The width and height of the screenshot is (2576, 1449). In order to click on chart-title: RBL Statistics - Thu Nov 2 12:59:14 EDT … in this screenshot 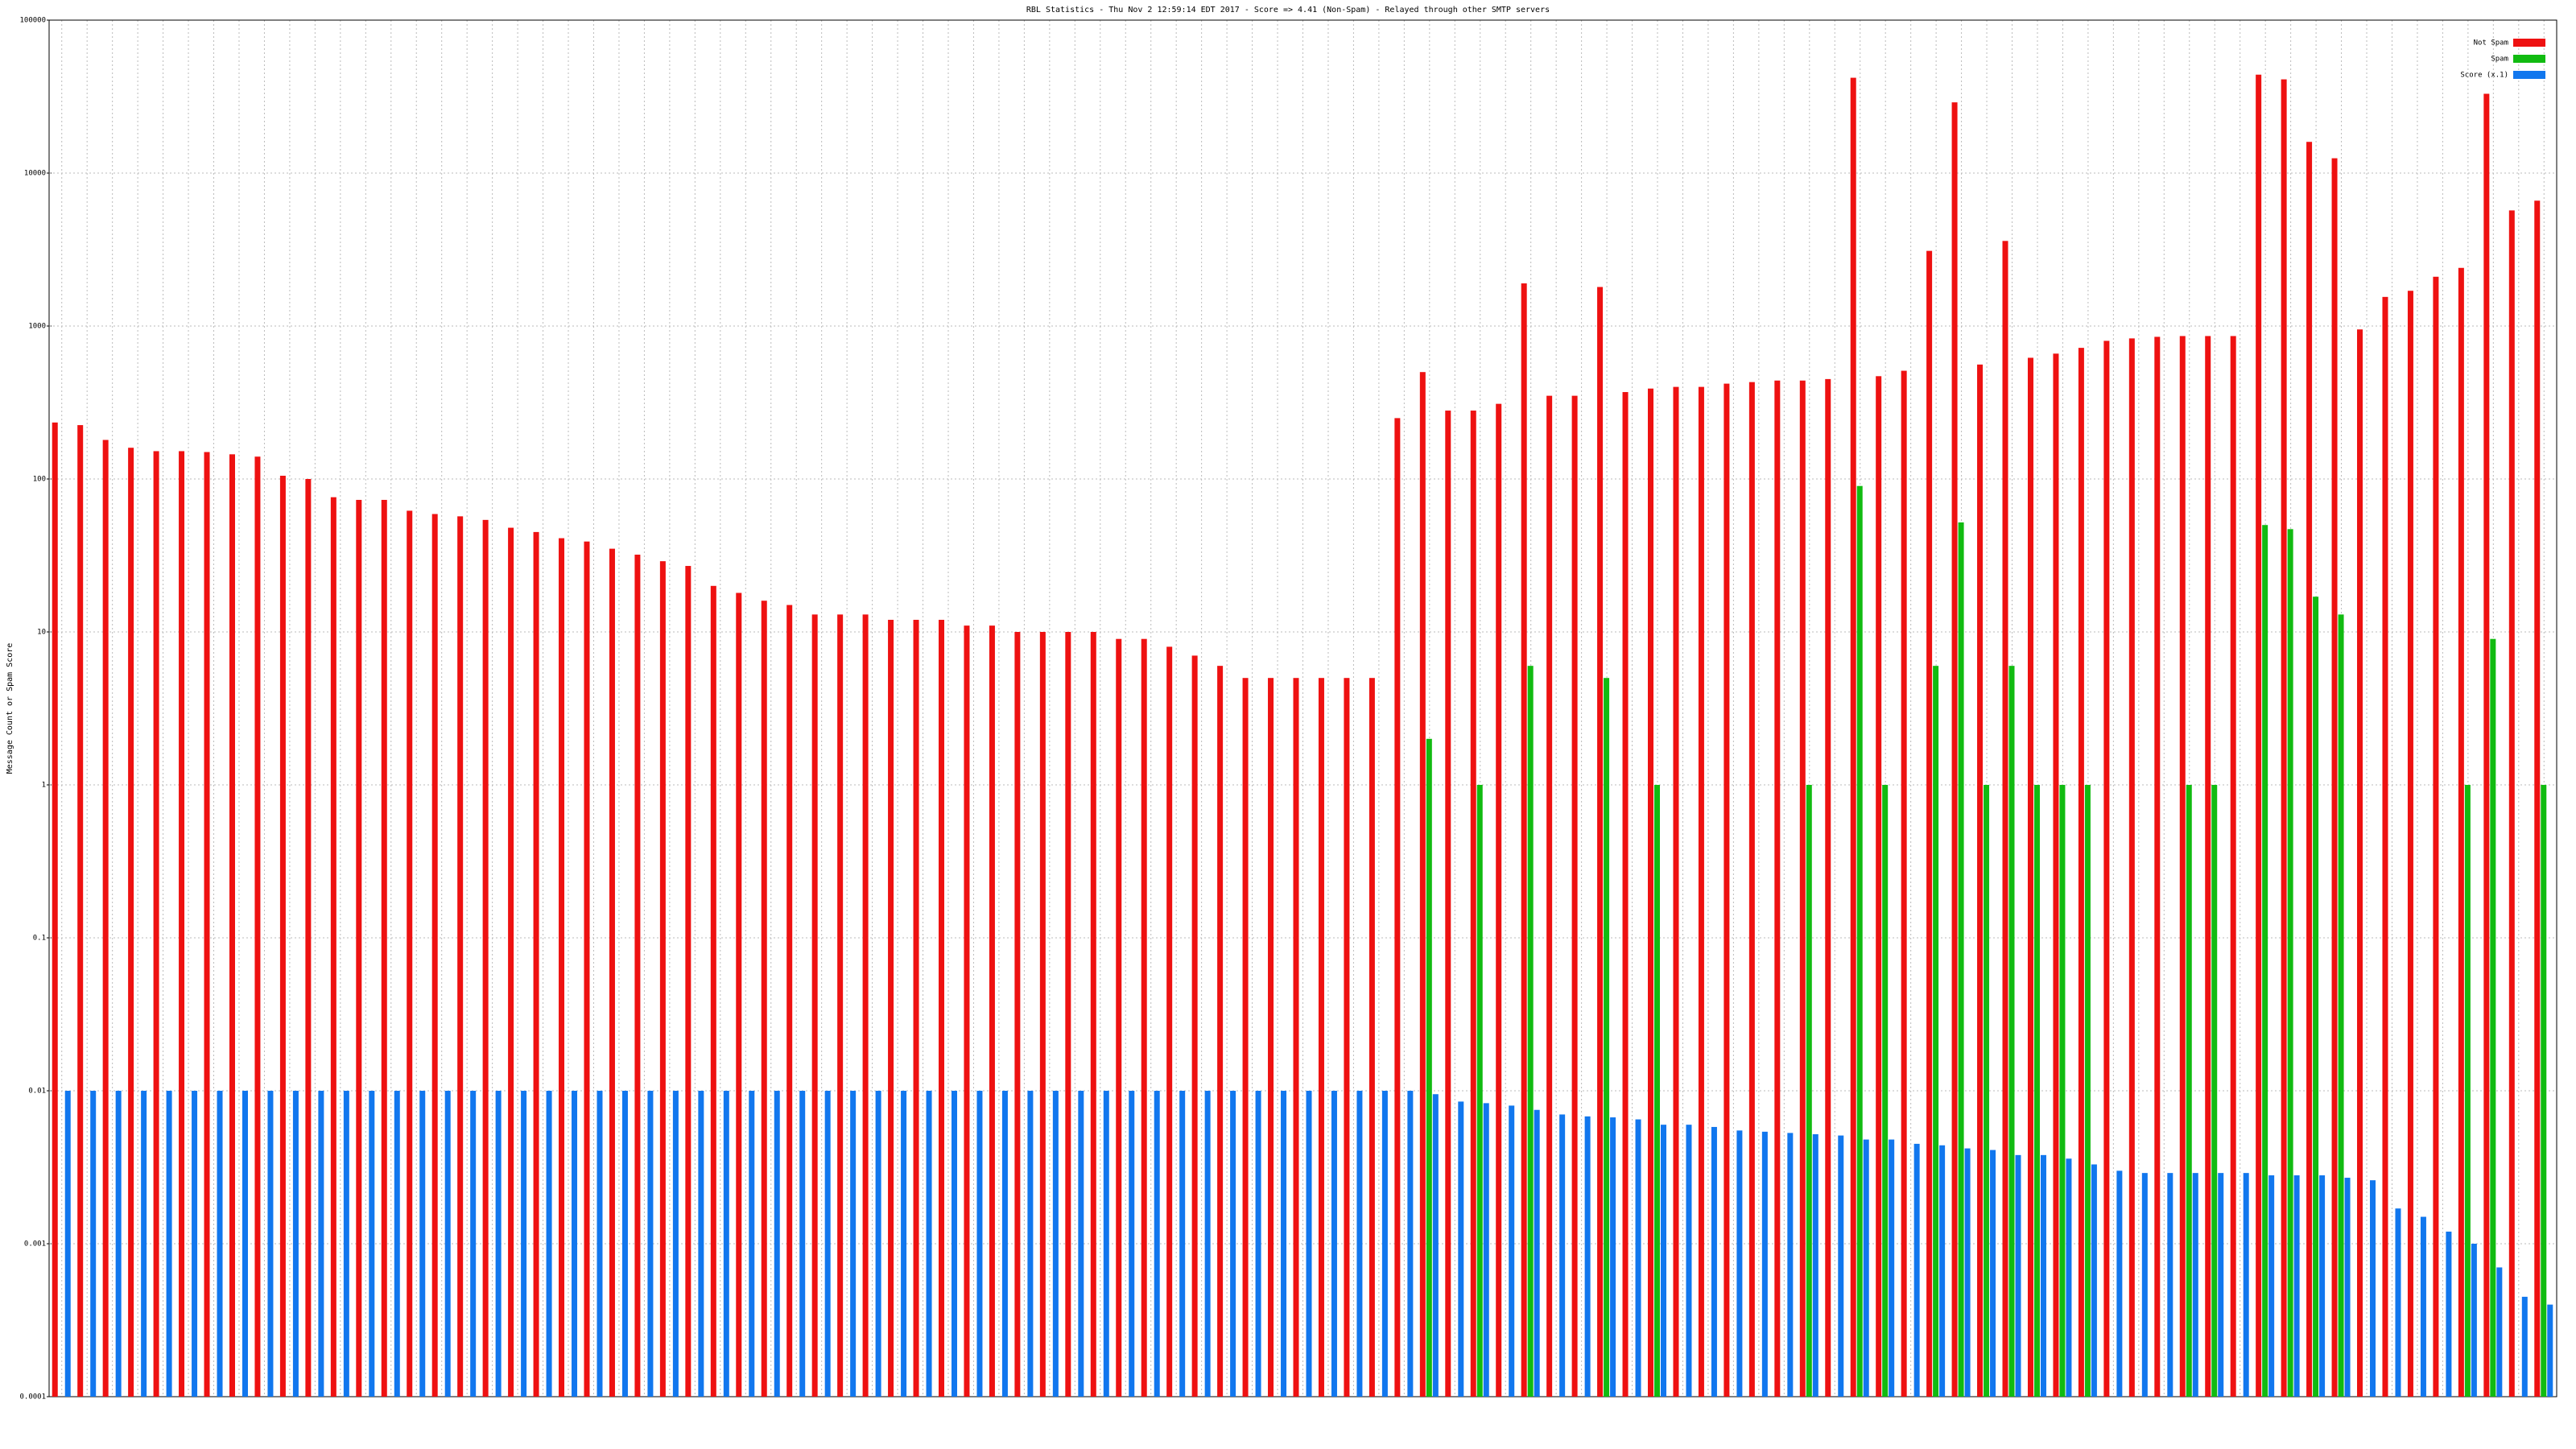, I will do `click(1288, 10)`.